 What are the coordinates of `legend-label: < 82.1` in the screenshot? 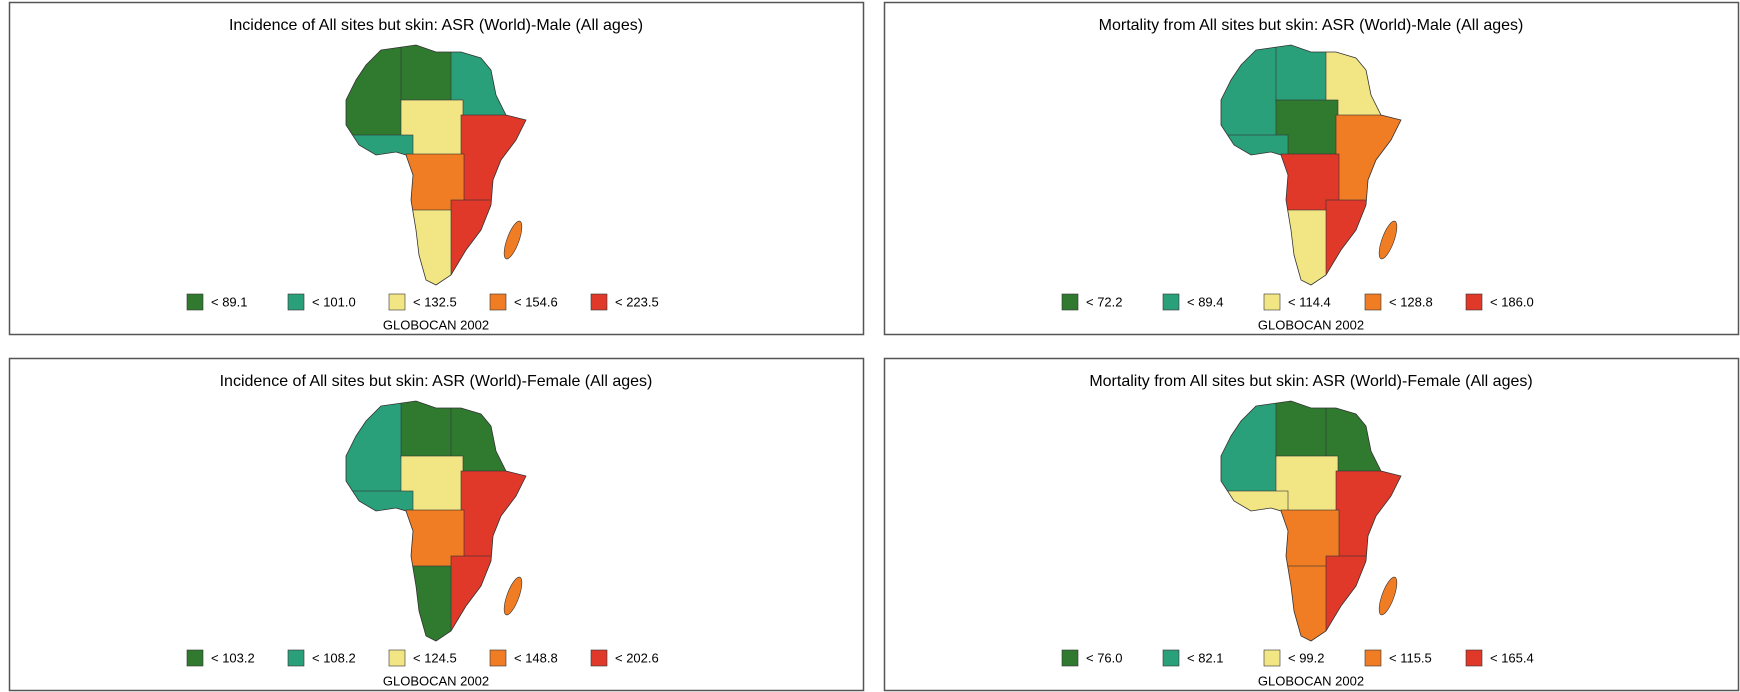 It's located at (1205, 657).